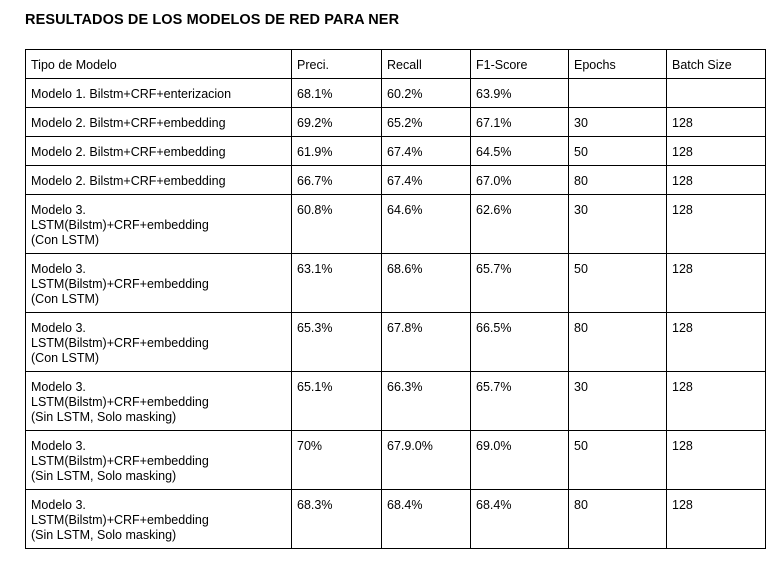 The image size is (782, 579). Describe the element at coordinates (336, 460) in the screenshot. I see `cell-precision: 70%` at that location.